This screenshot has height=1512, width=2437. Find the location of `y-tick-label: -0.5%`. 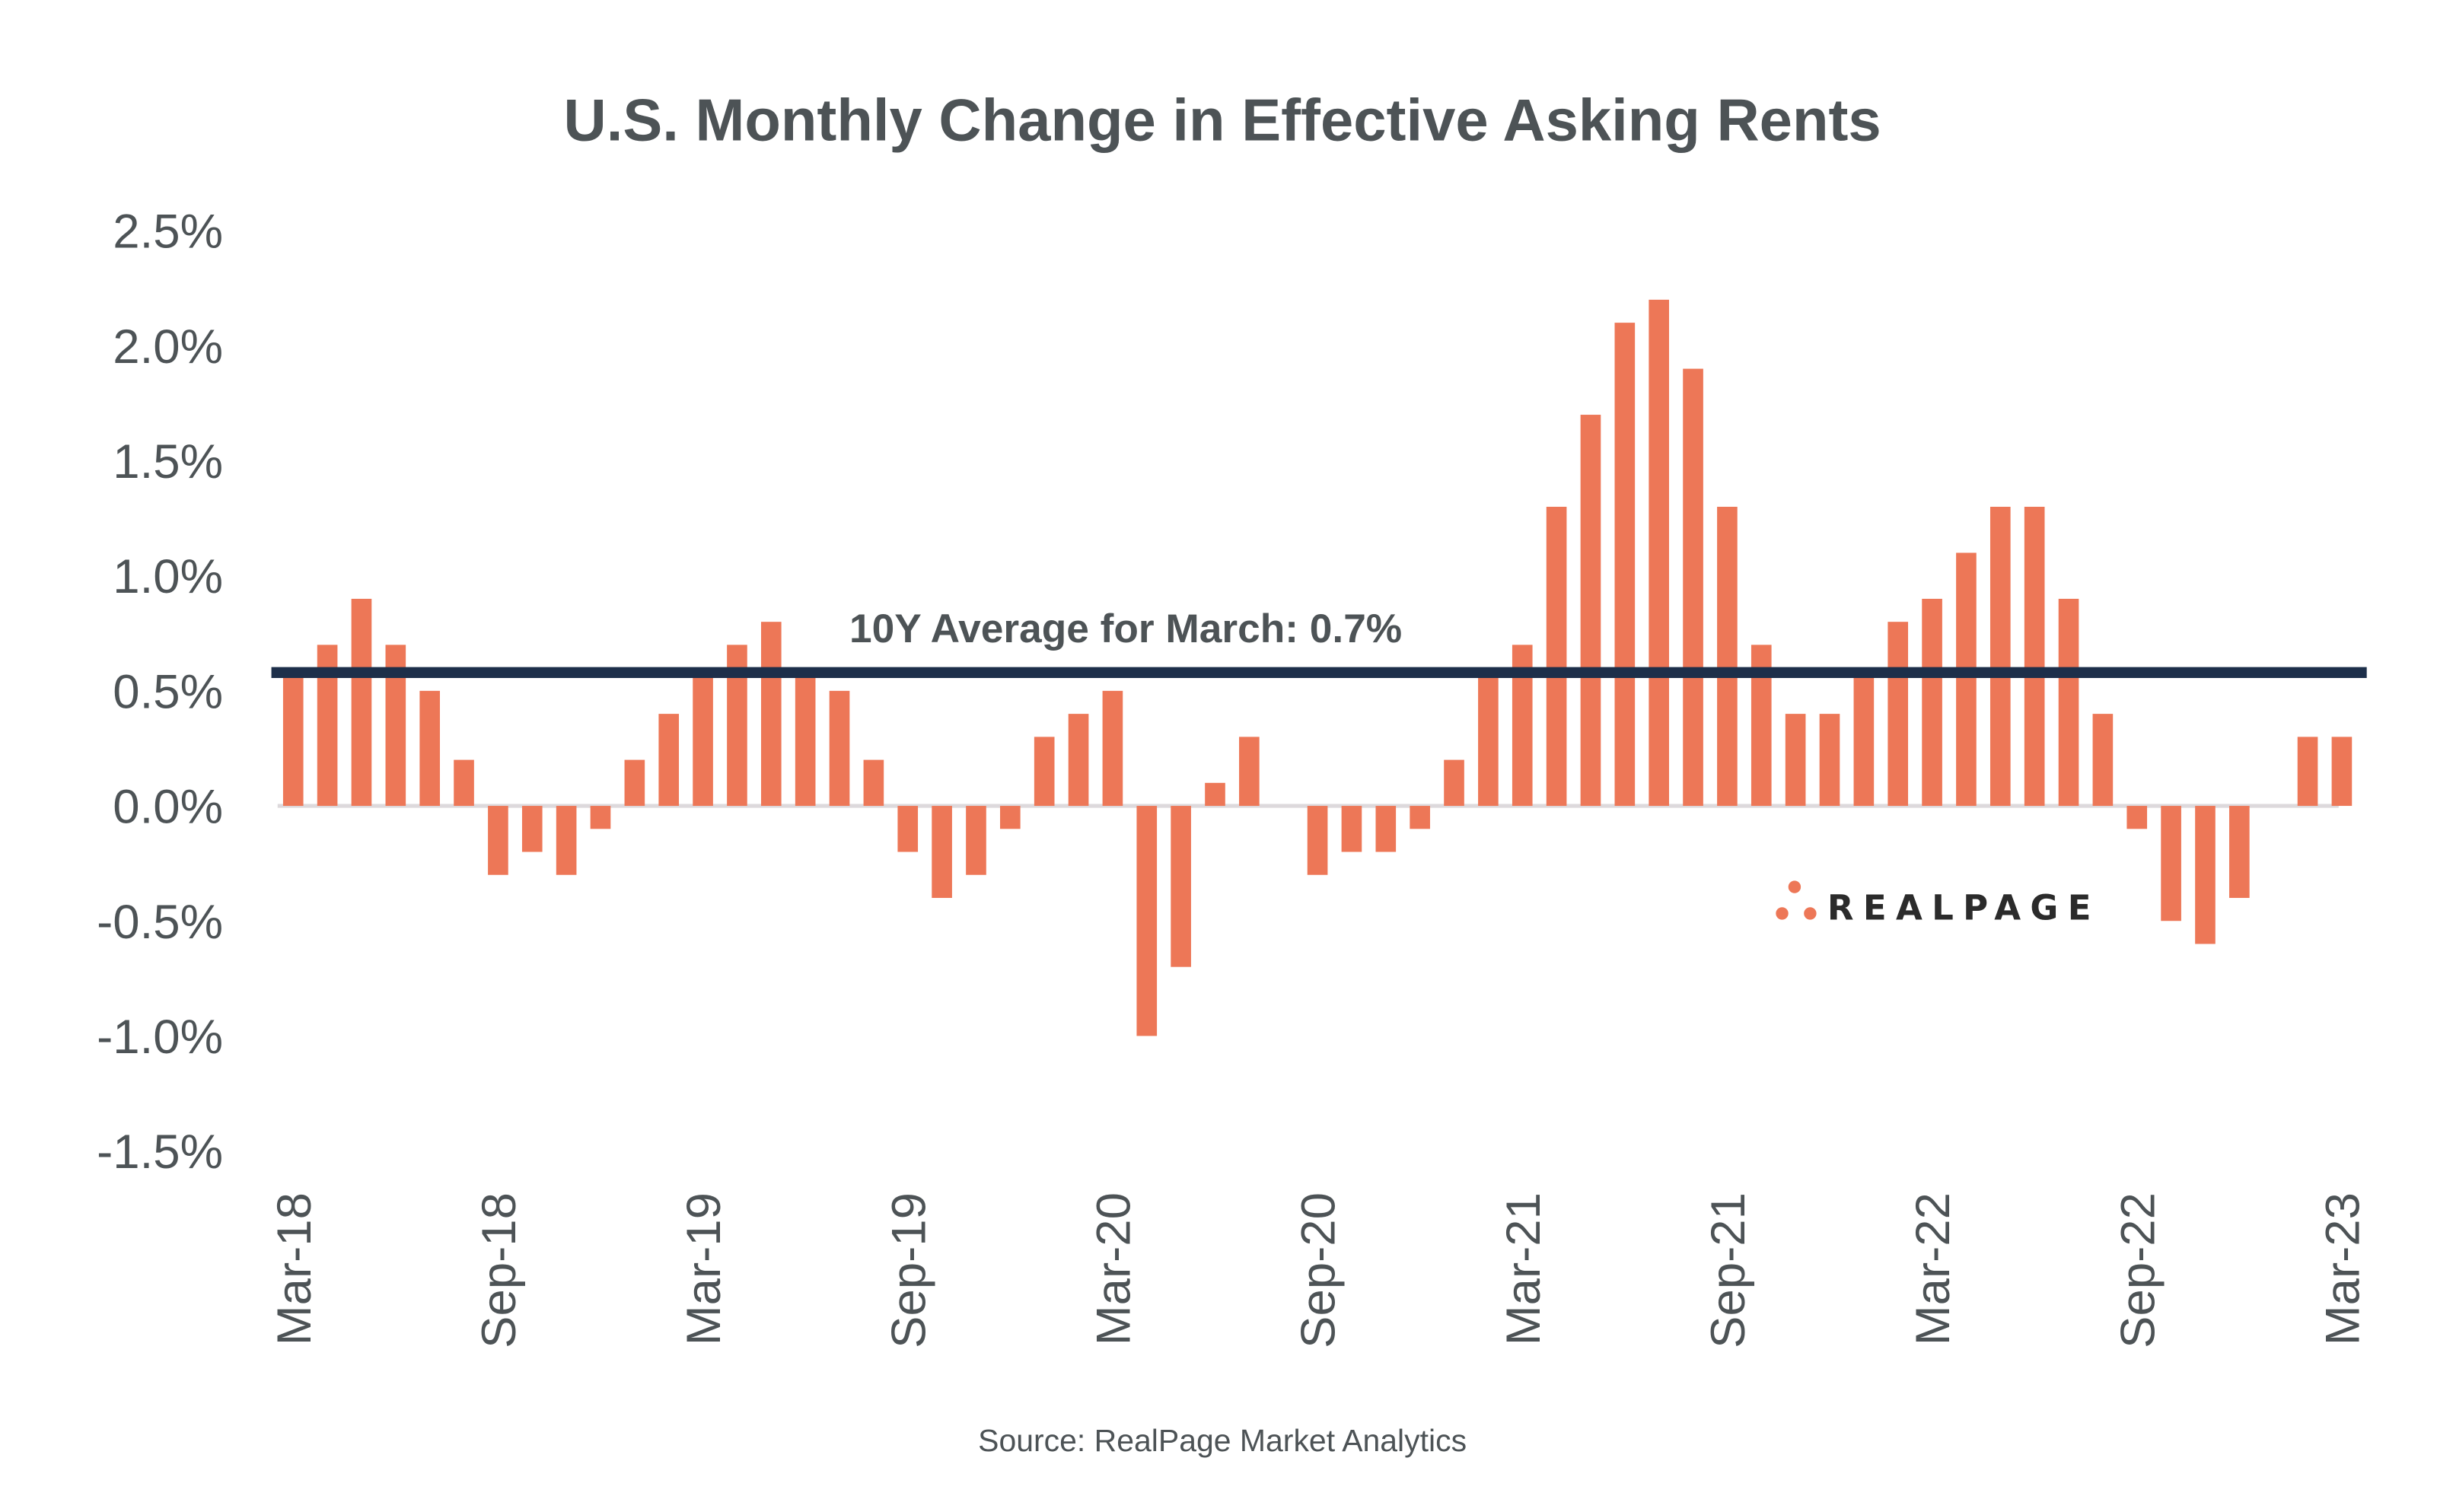

y-tick-label: -0.5% is located at coordinates (160, 922).